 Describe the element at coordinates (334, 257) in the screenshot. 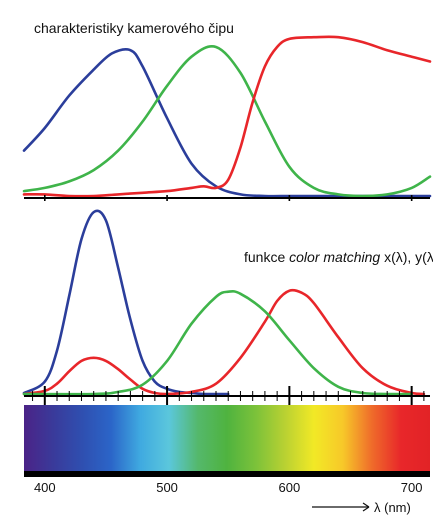

I see `bottom-title-italic: color matching` at that location.